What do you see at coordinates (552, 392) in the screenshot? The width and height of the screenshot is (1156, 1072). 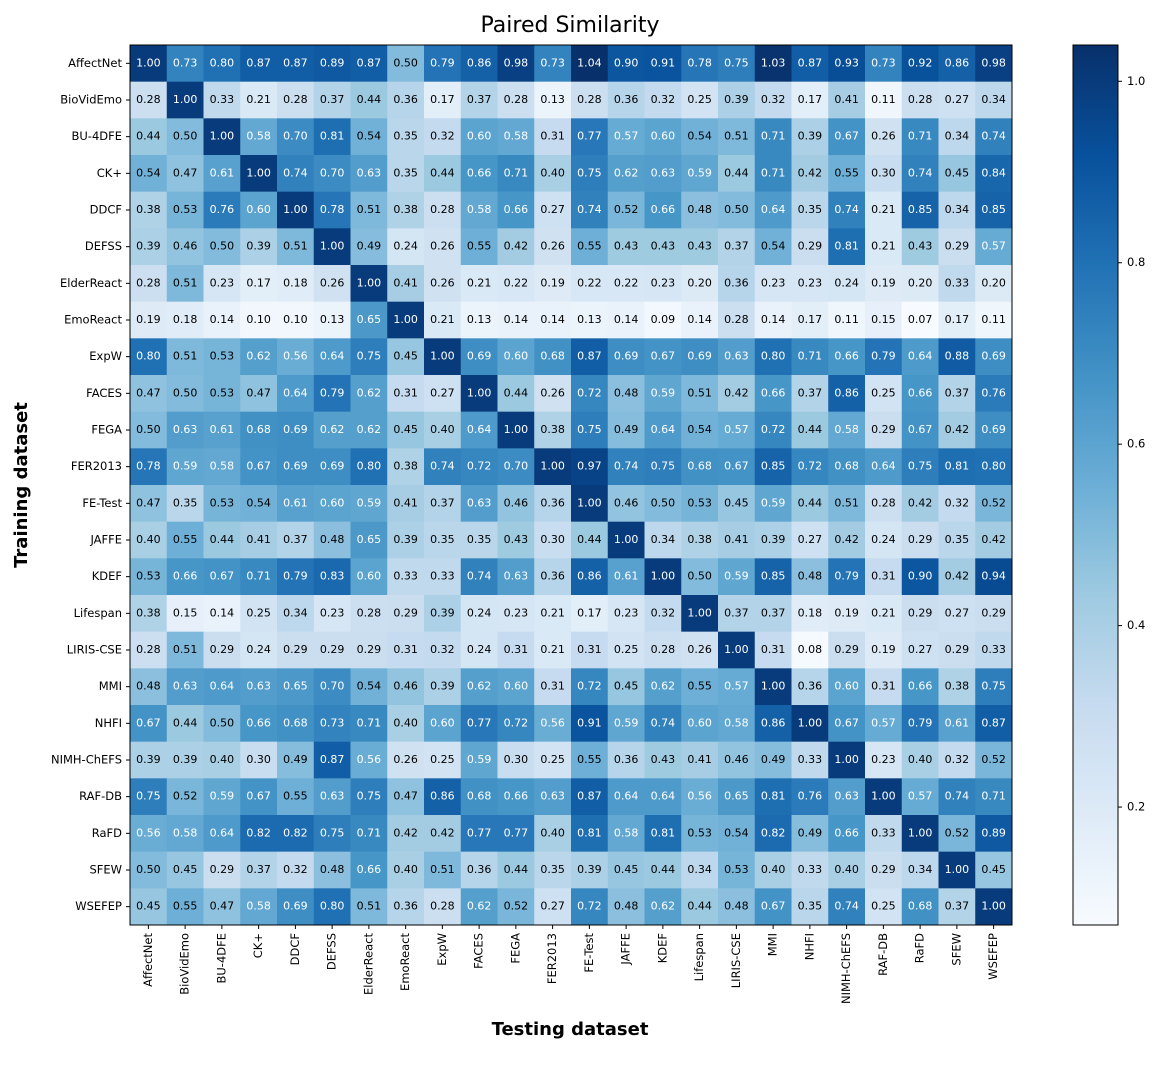 I see `cell-label: 0.26` at bounding box center [552, 392].